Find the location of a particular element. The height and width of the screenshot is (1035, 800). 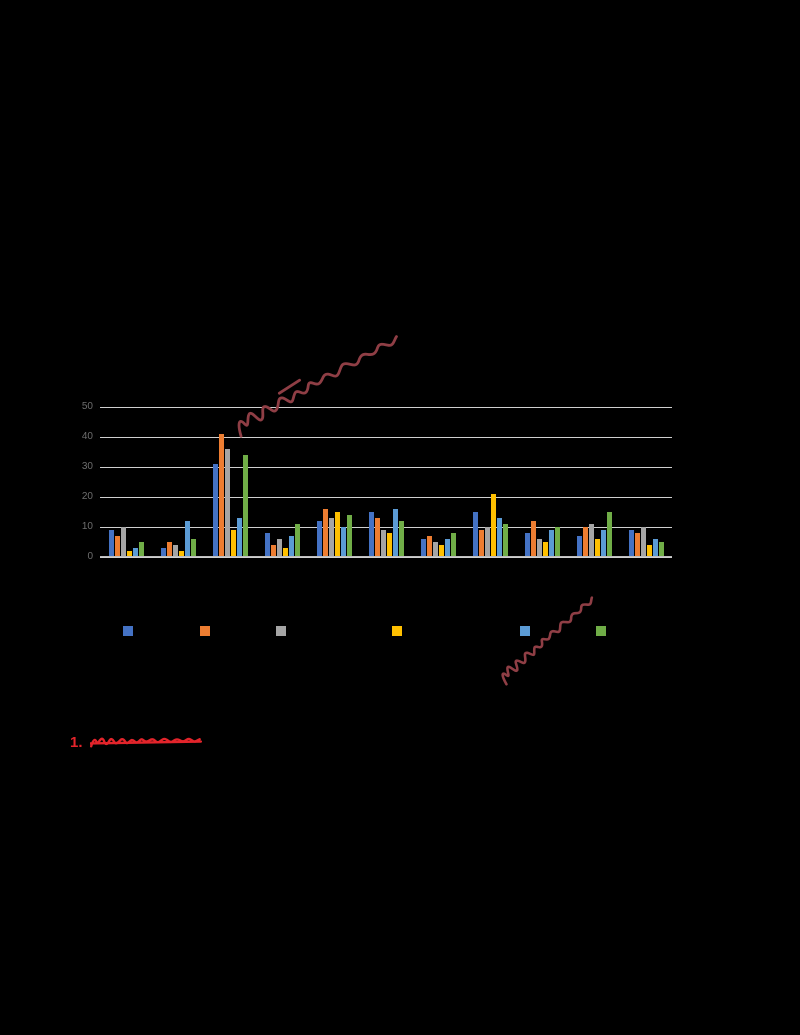

y-axis-tick-label: 30 is located at coordinates (87, 466).